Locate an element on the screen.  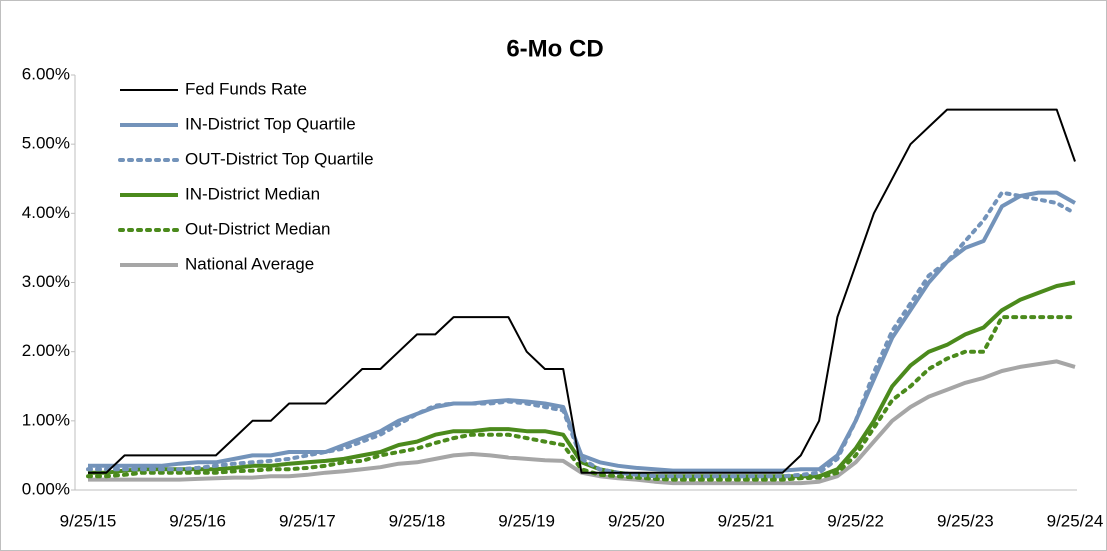
y-tick-label: 2.00% is located at coordinates (46, 350).